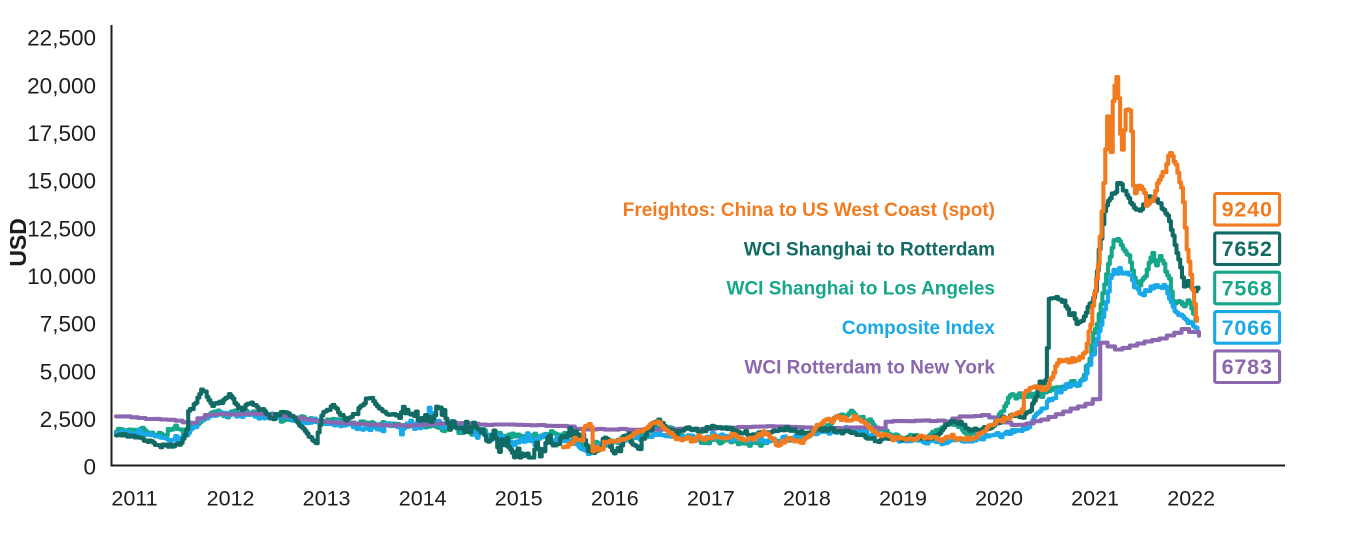  What do you see at coordinates (327, 499) in the screenshot?
I see `svg-text: 2013` at bounding box center [327, 499].